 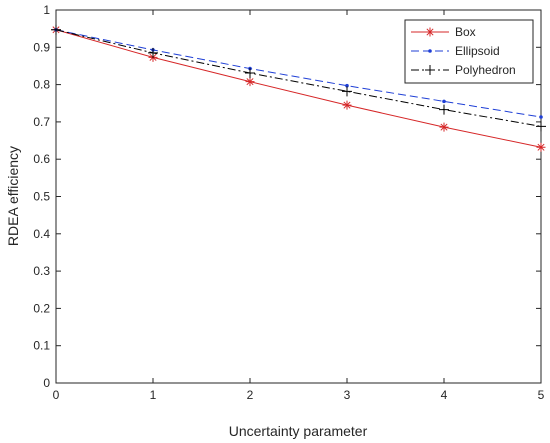 What do you see at coordinates (153, 395) in the screenshot?
I see `x-tick-label: 1` at bounding box center [153, 395].